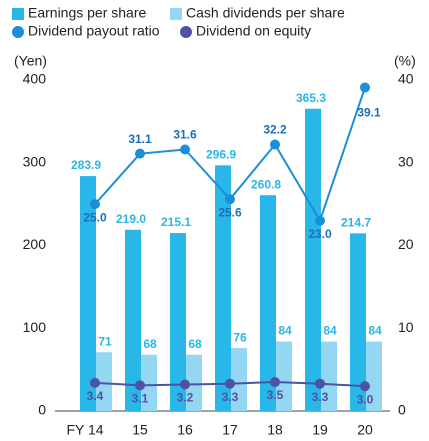 This screenshot has width=429, height=441. Describe the element at coordinates (406, 244) in the screenshot. I see `y2-tick-label: 20` at that location.